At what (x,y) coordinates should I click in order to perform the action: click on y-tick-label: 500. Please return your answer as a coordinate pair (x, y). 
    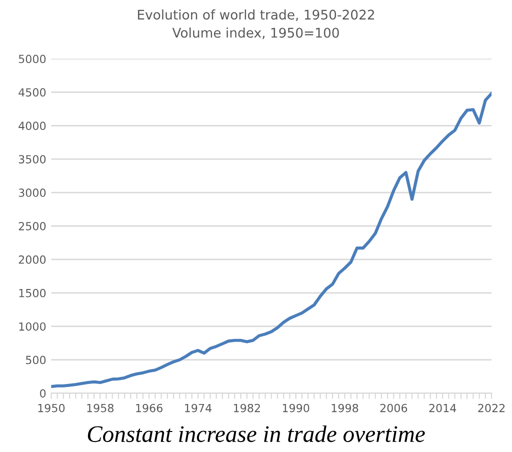
    Looking at the image, I should click on (36, 360).